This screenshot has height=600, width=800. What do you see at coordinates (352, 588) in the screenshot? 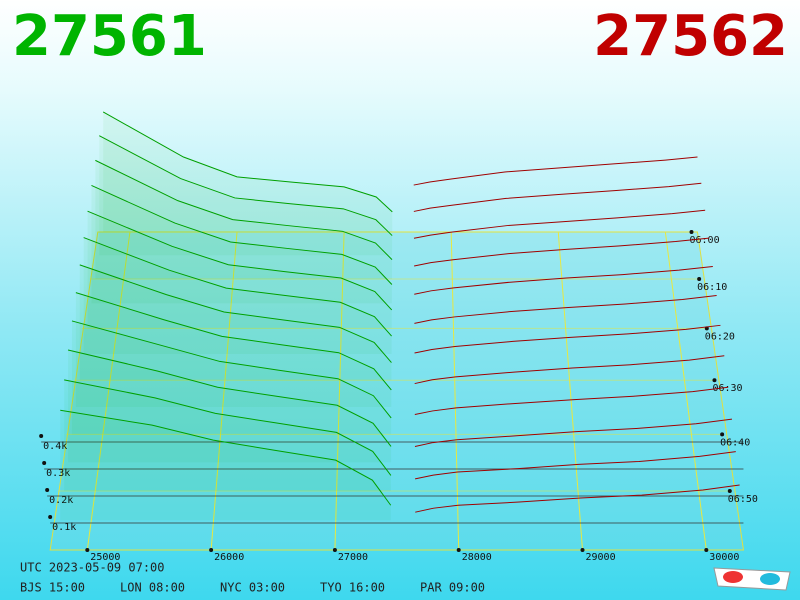
I see `zone-time: TYO 16:00` at bounding box center [352, 588].